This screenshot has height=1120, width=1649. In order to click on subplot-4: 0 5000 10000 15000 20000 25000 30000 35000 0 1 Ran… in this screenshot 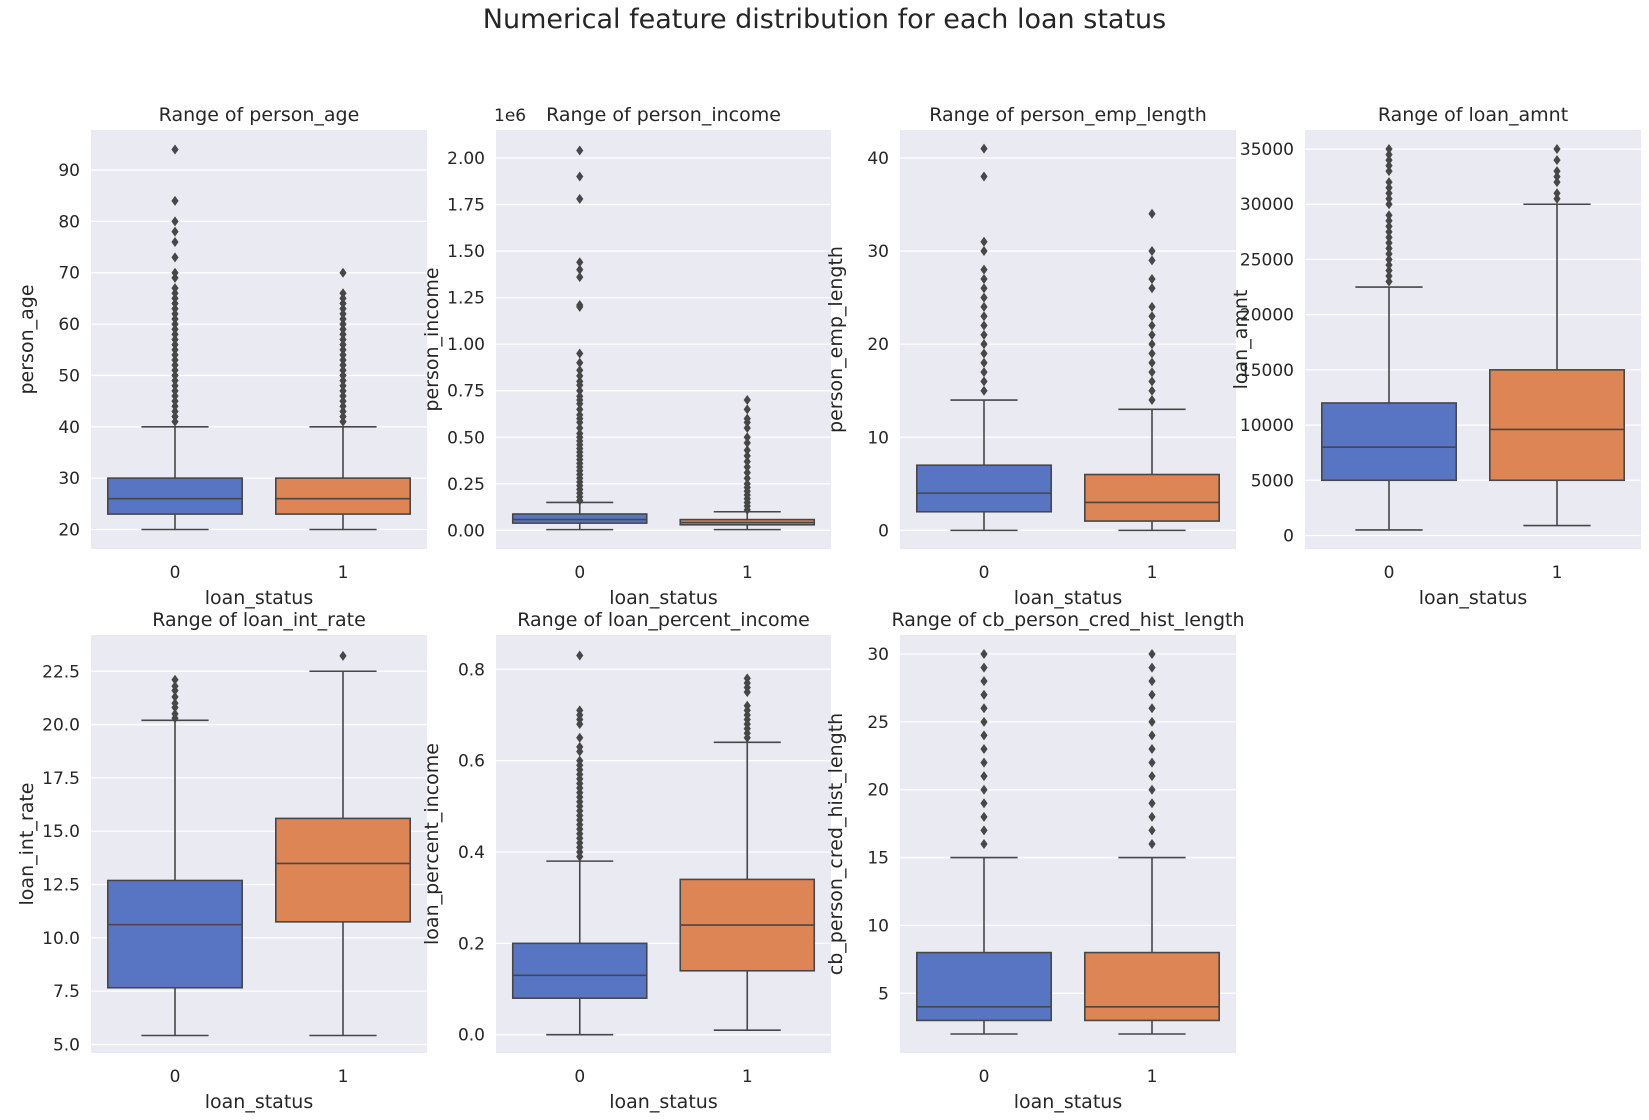, I will do `click(1435, 356)`.